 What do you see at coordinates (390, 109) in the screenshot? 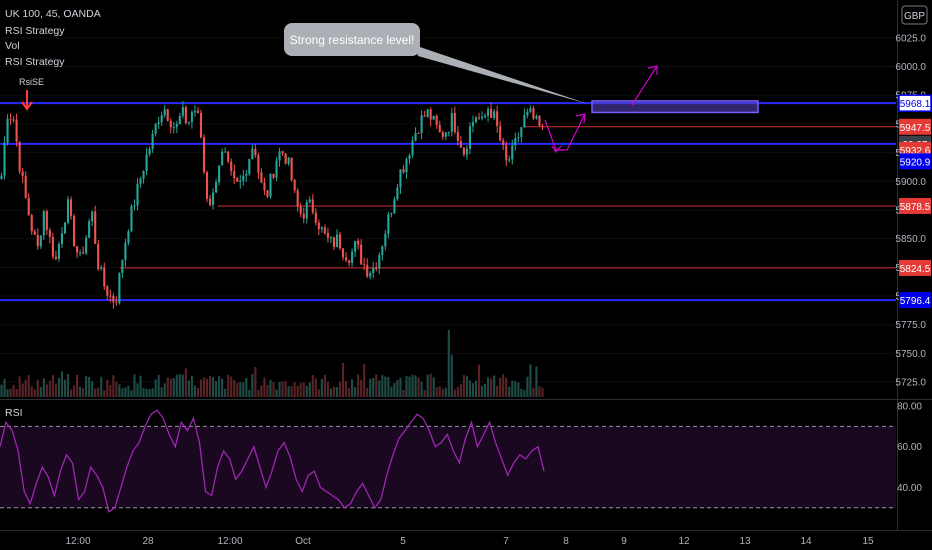
I see `drawings` at bounding box center [390, 109].